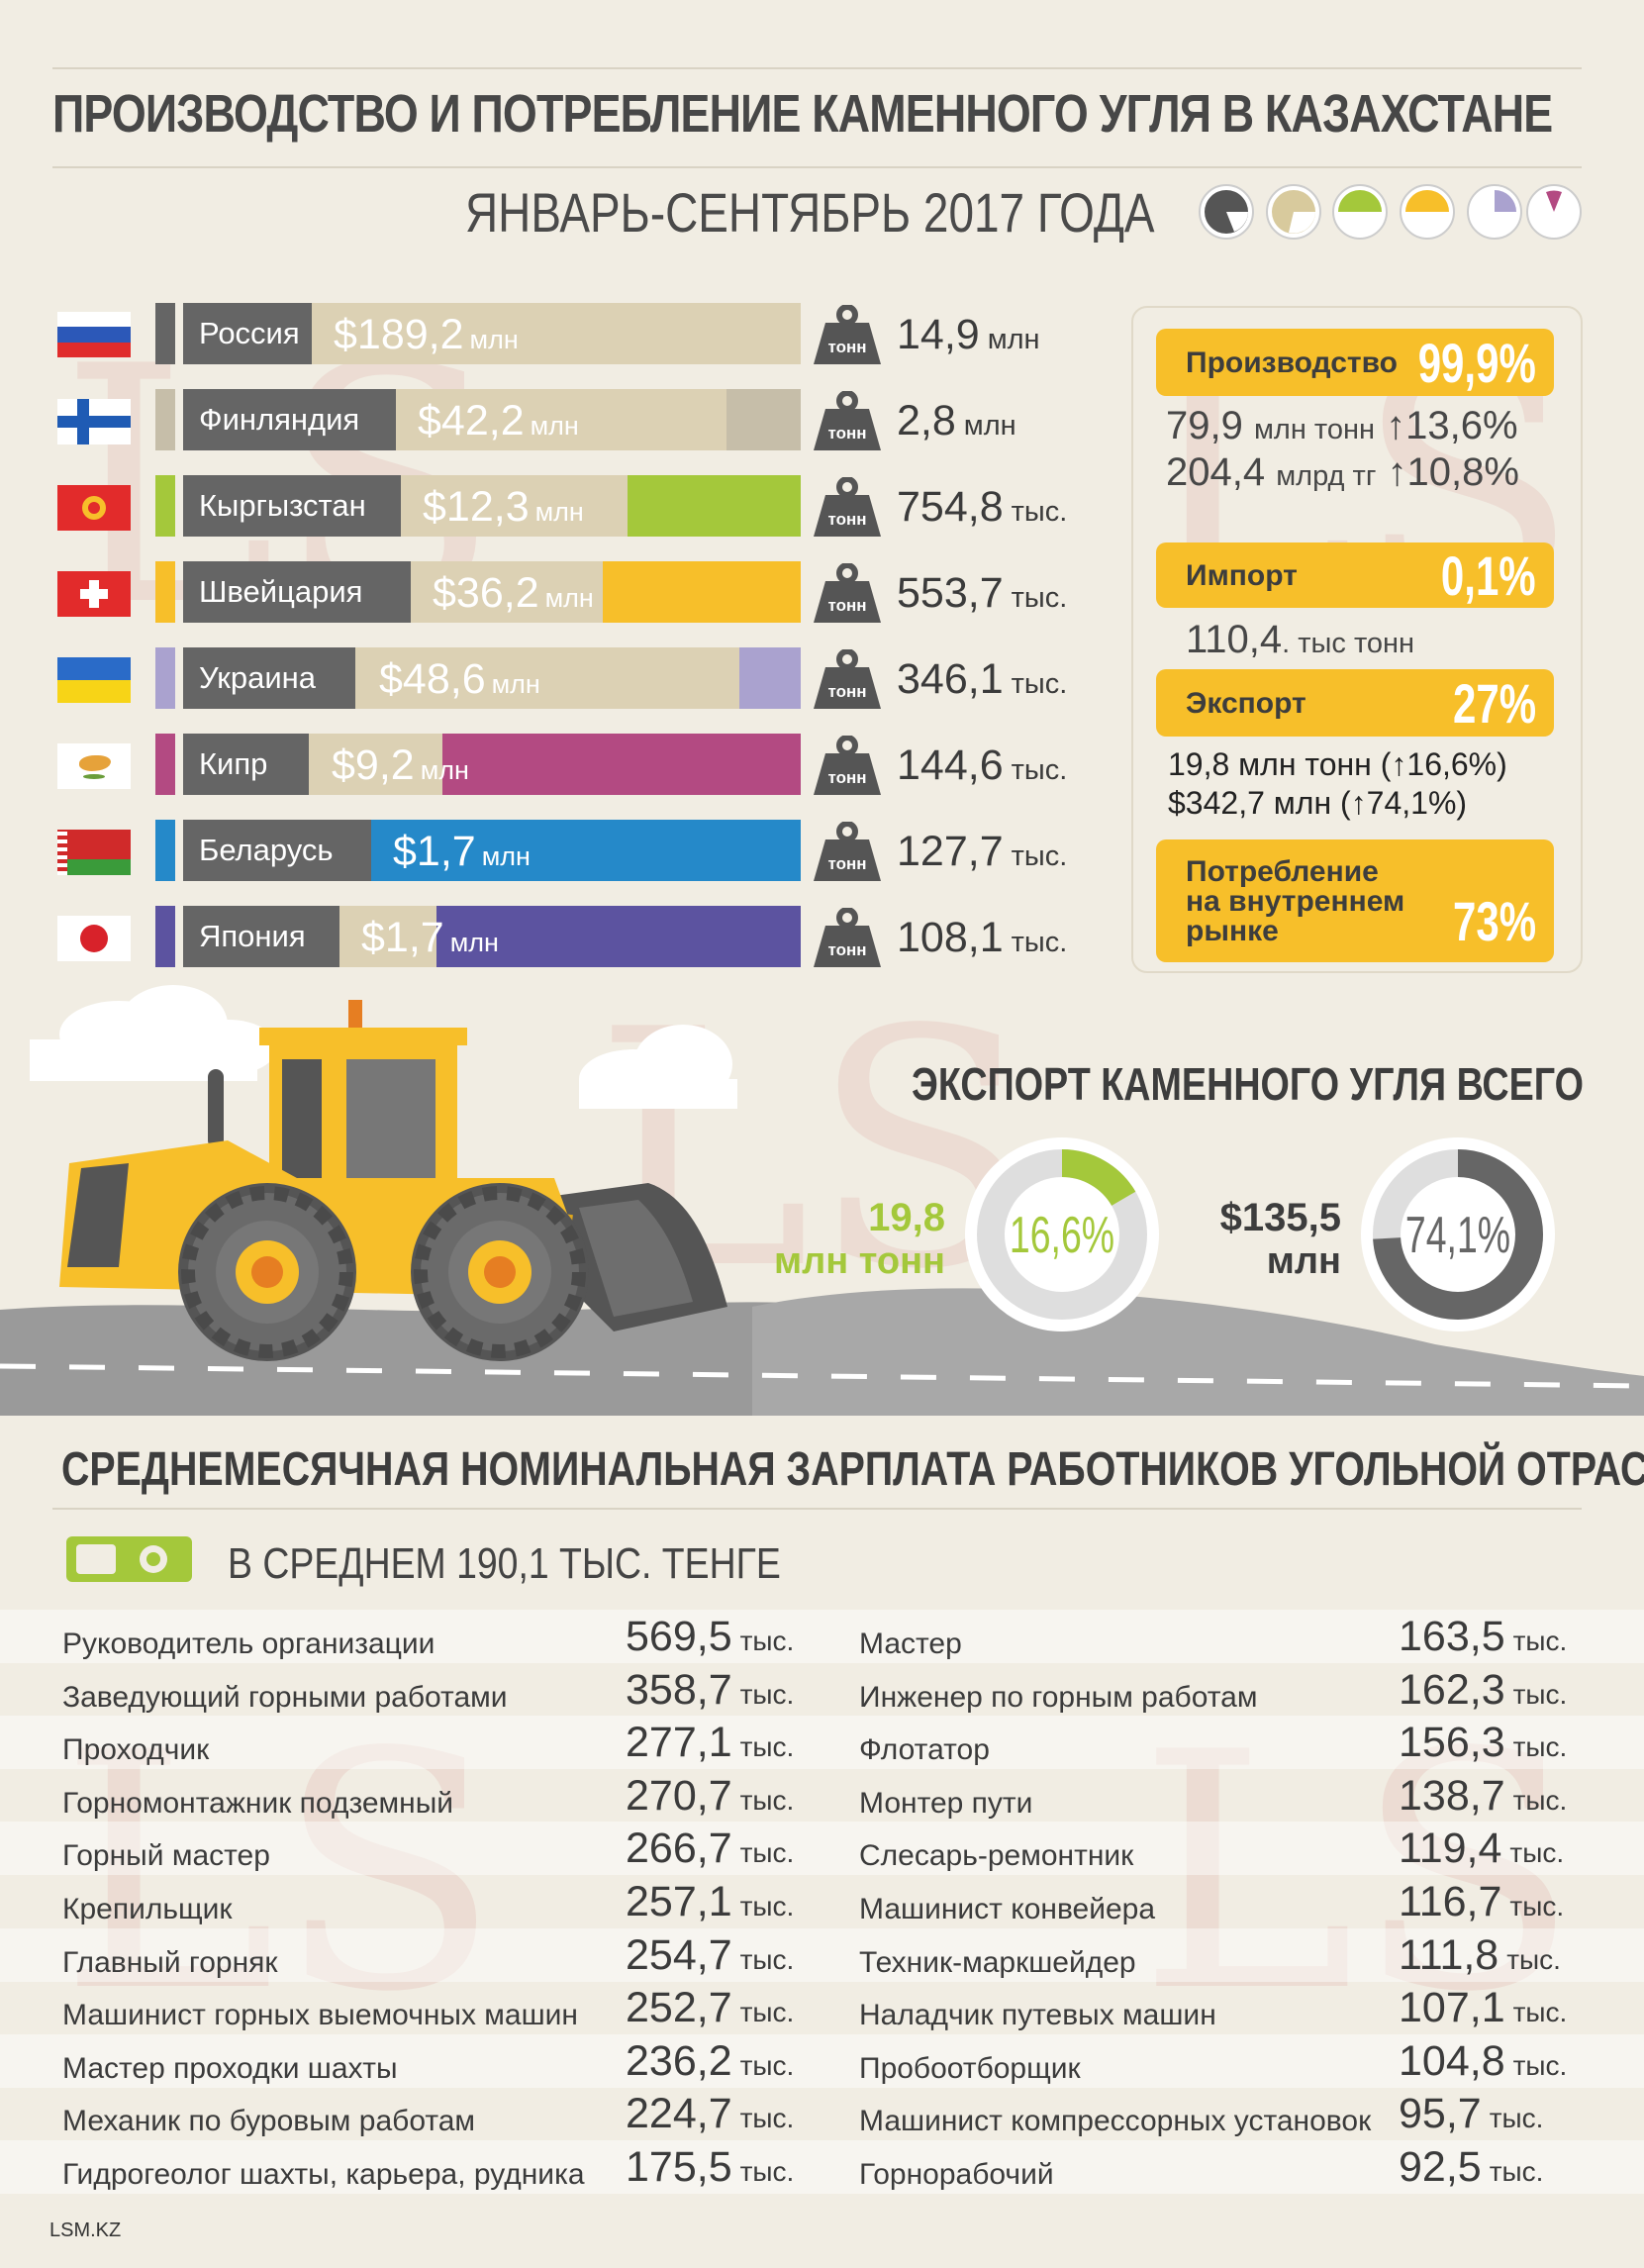  I want to click on salary-average: В СРЕДНЕМ 190,1 ТЫС. ТЕНГЕ, so click(504, 1563).